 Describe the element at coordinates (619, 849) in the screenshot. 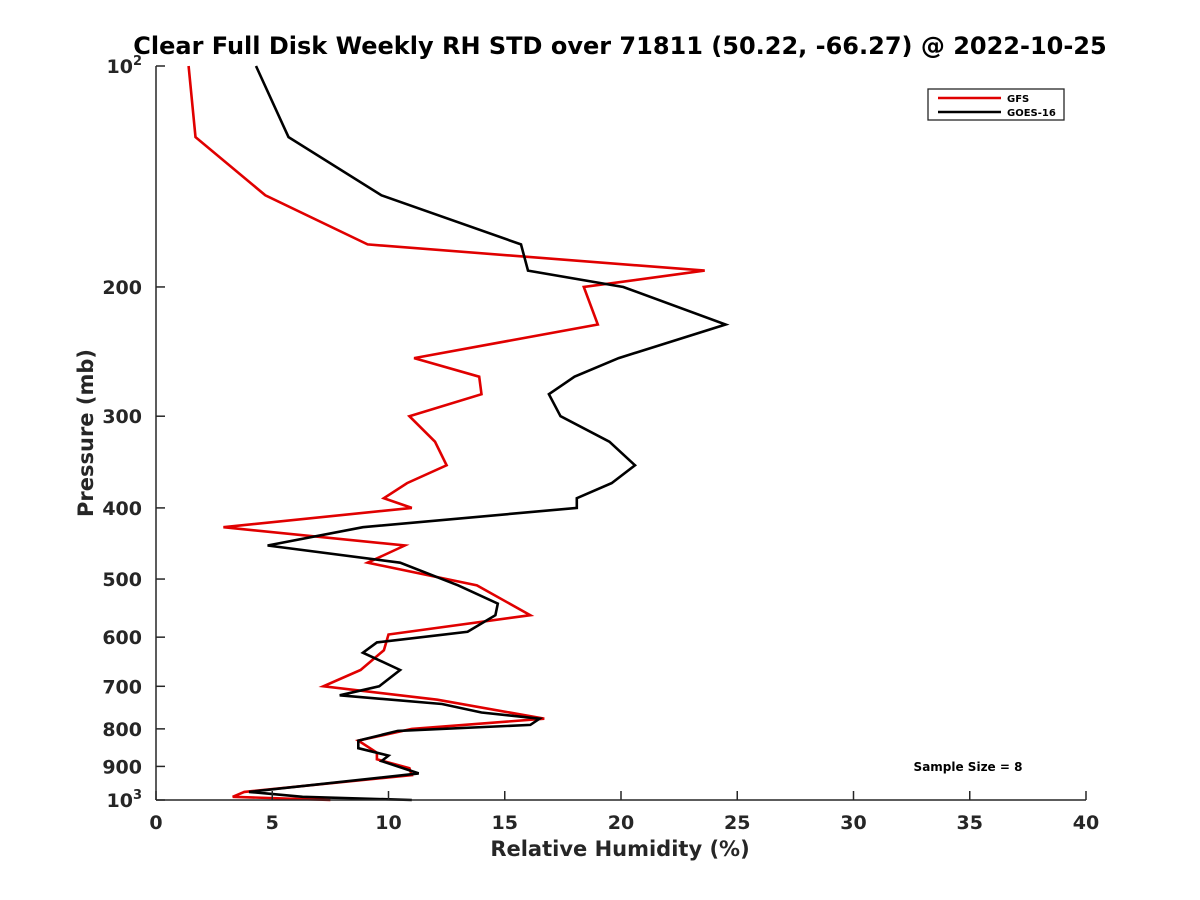

I see `x-axis-label: Relative Humidity (%)` at that location.